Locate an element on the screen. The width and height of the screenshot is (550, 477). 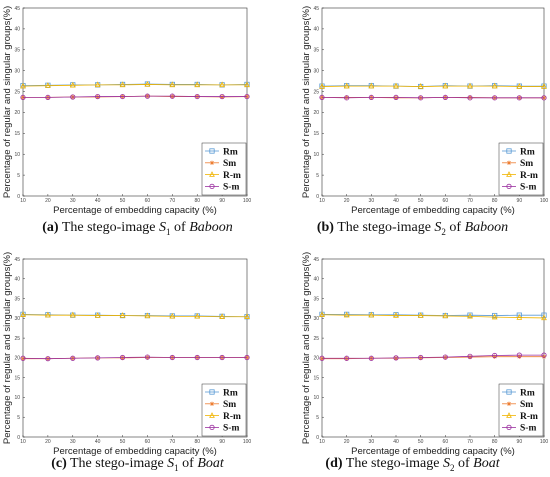
caption-letter: (d) is located at coordinates (334, 463).